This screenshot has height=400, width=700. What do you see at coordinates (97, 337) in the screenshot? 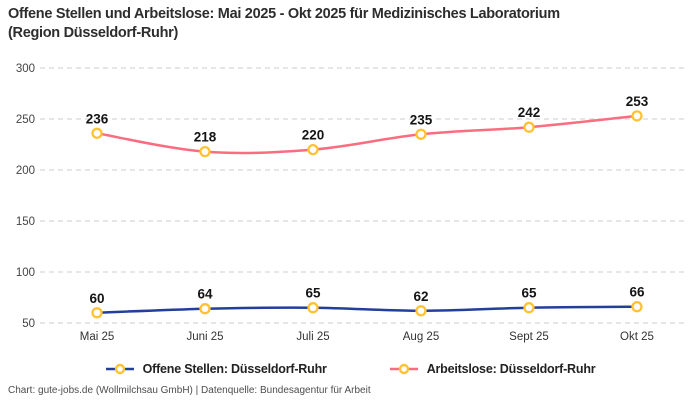
I see `x-axis-tick-label: Mai 25` at bounding box center [97, 337].